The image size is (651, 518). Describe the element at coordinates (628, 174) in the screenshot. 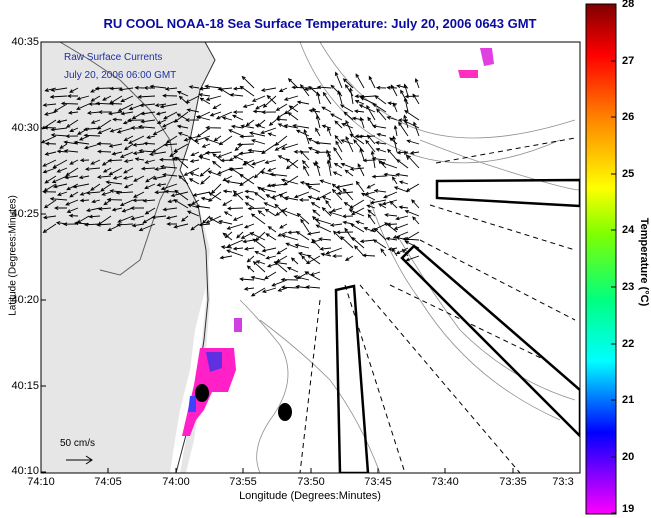

I see `colorbar-tick-label: 25` at that location.